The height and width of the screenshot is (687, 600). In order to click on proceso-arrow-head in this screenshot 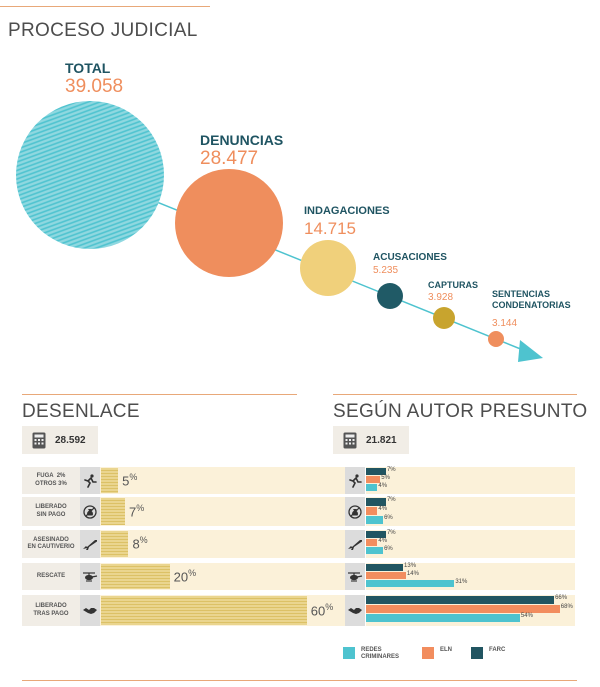, I will do `click(530, 351)`.